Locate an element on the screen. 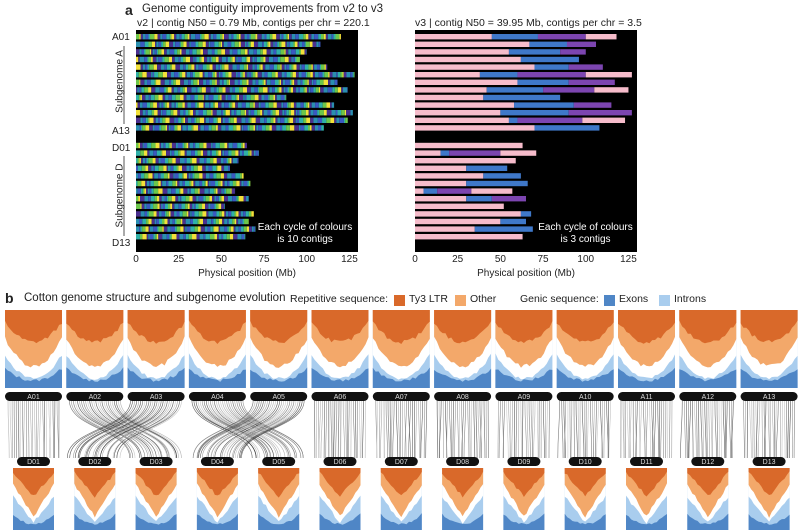  density-profile-A06 is located at coordinates (340, 349).